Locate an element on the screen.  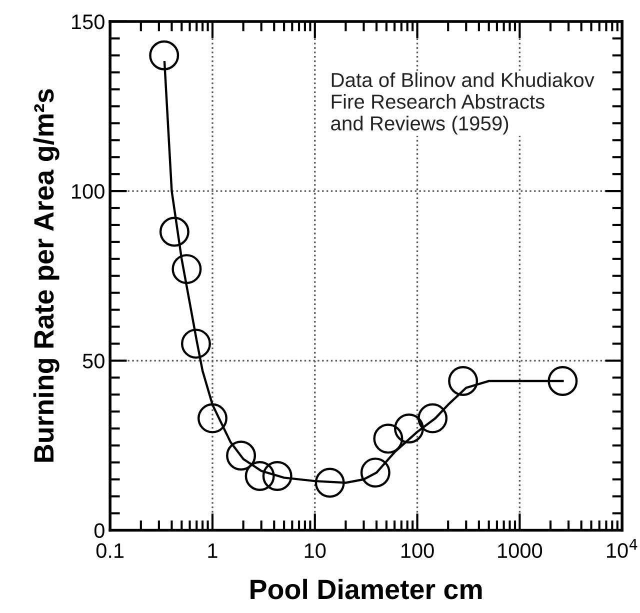
x-axis-title: Pool Diameter cm is located at coordinates (366, 589).